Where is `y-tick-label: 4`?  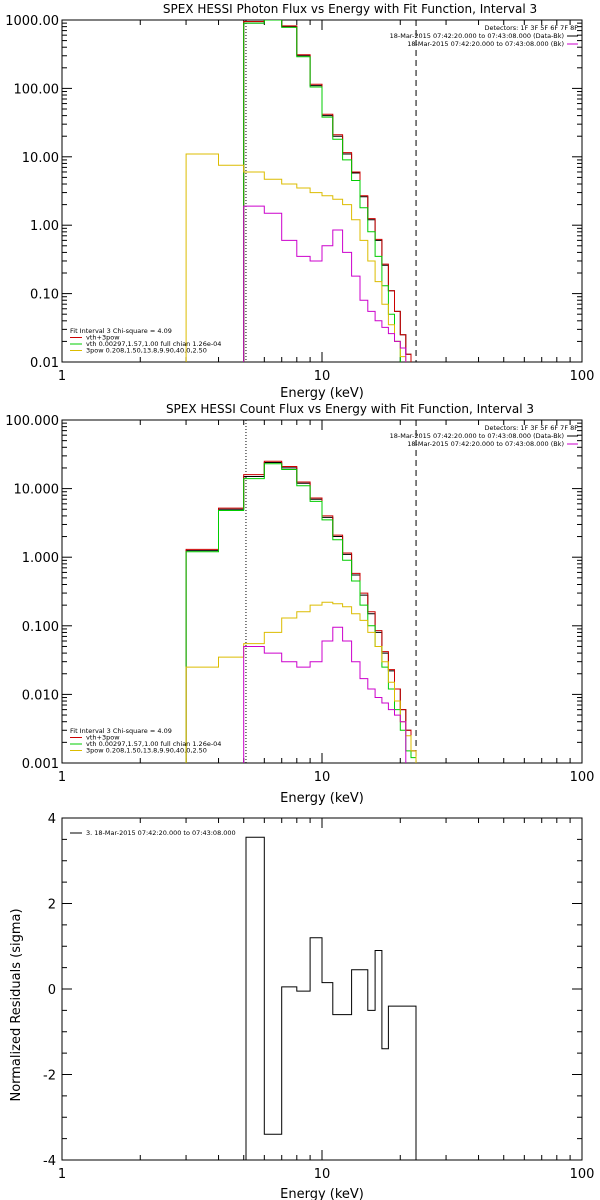 y-tick-label: 4 is located at coordinates (52, 819).